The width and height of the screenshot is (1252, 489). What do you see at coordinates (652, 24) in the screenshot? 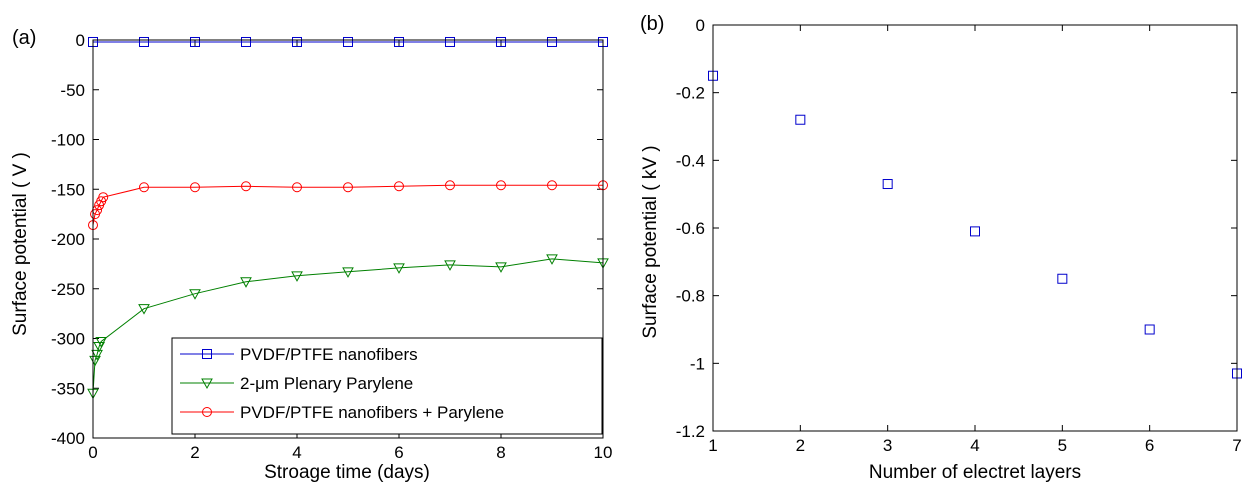
I see `panel-b-label: (b)` at bounding box center [652, 24].